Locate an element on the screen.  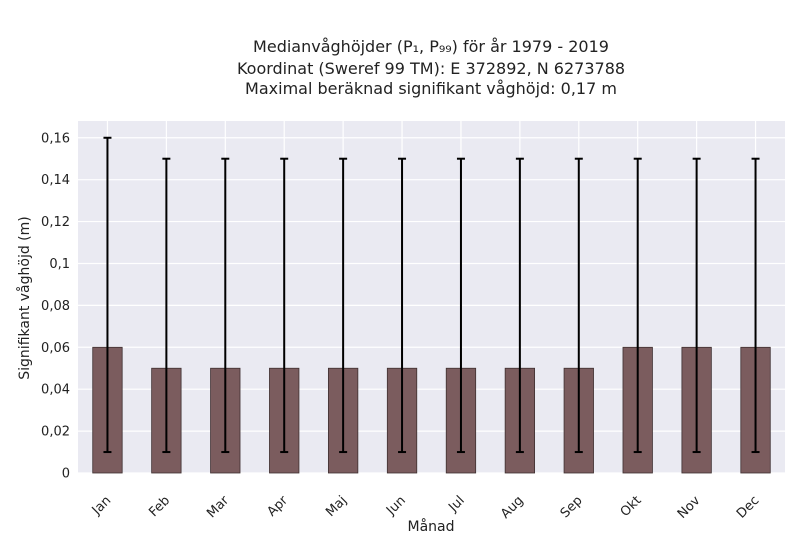
x-tick-label-nov: Nov is located at coordinates (689, 507).